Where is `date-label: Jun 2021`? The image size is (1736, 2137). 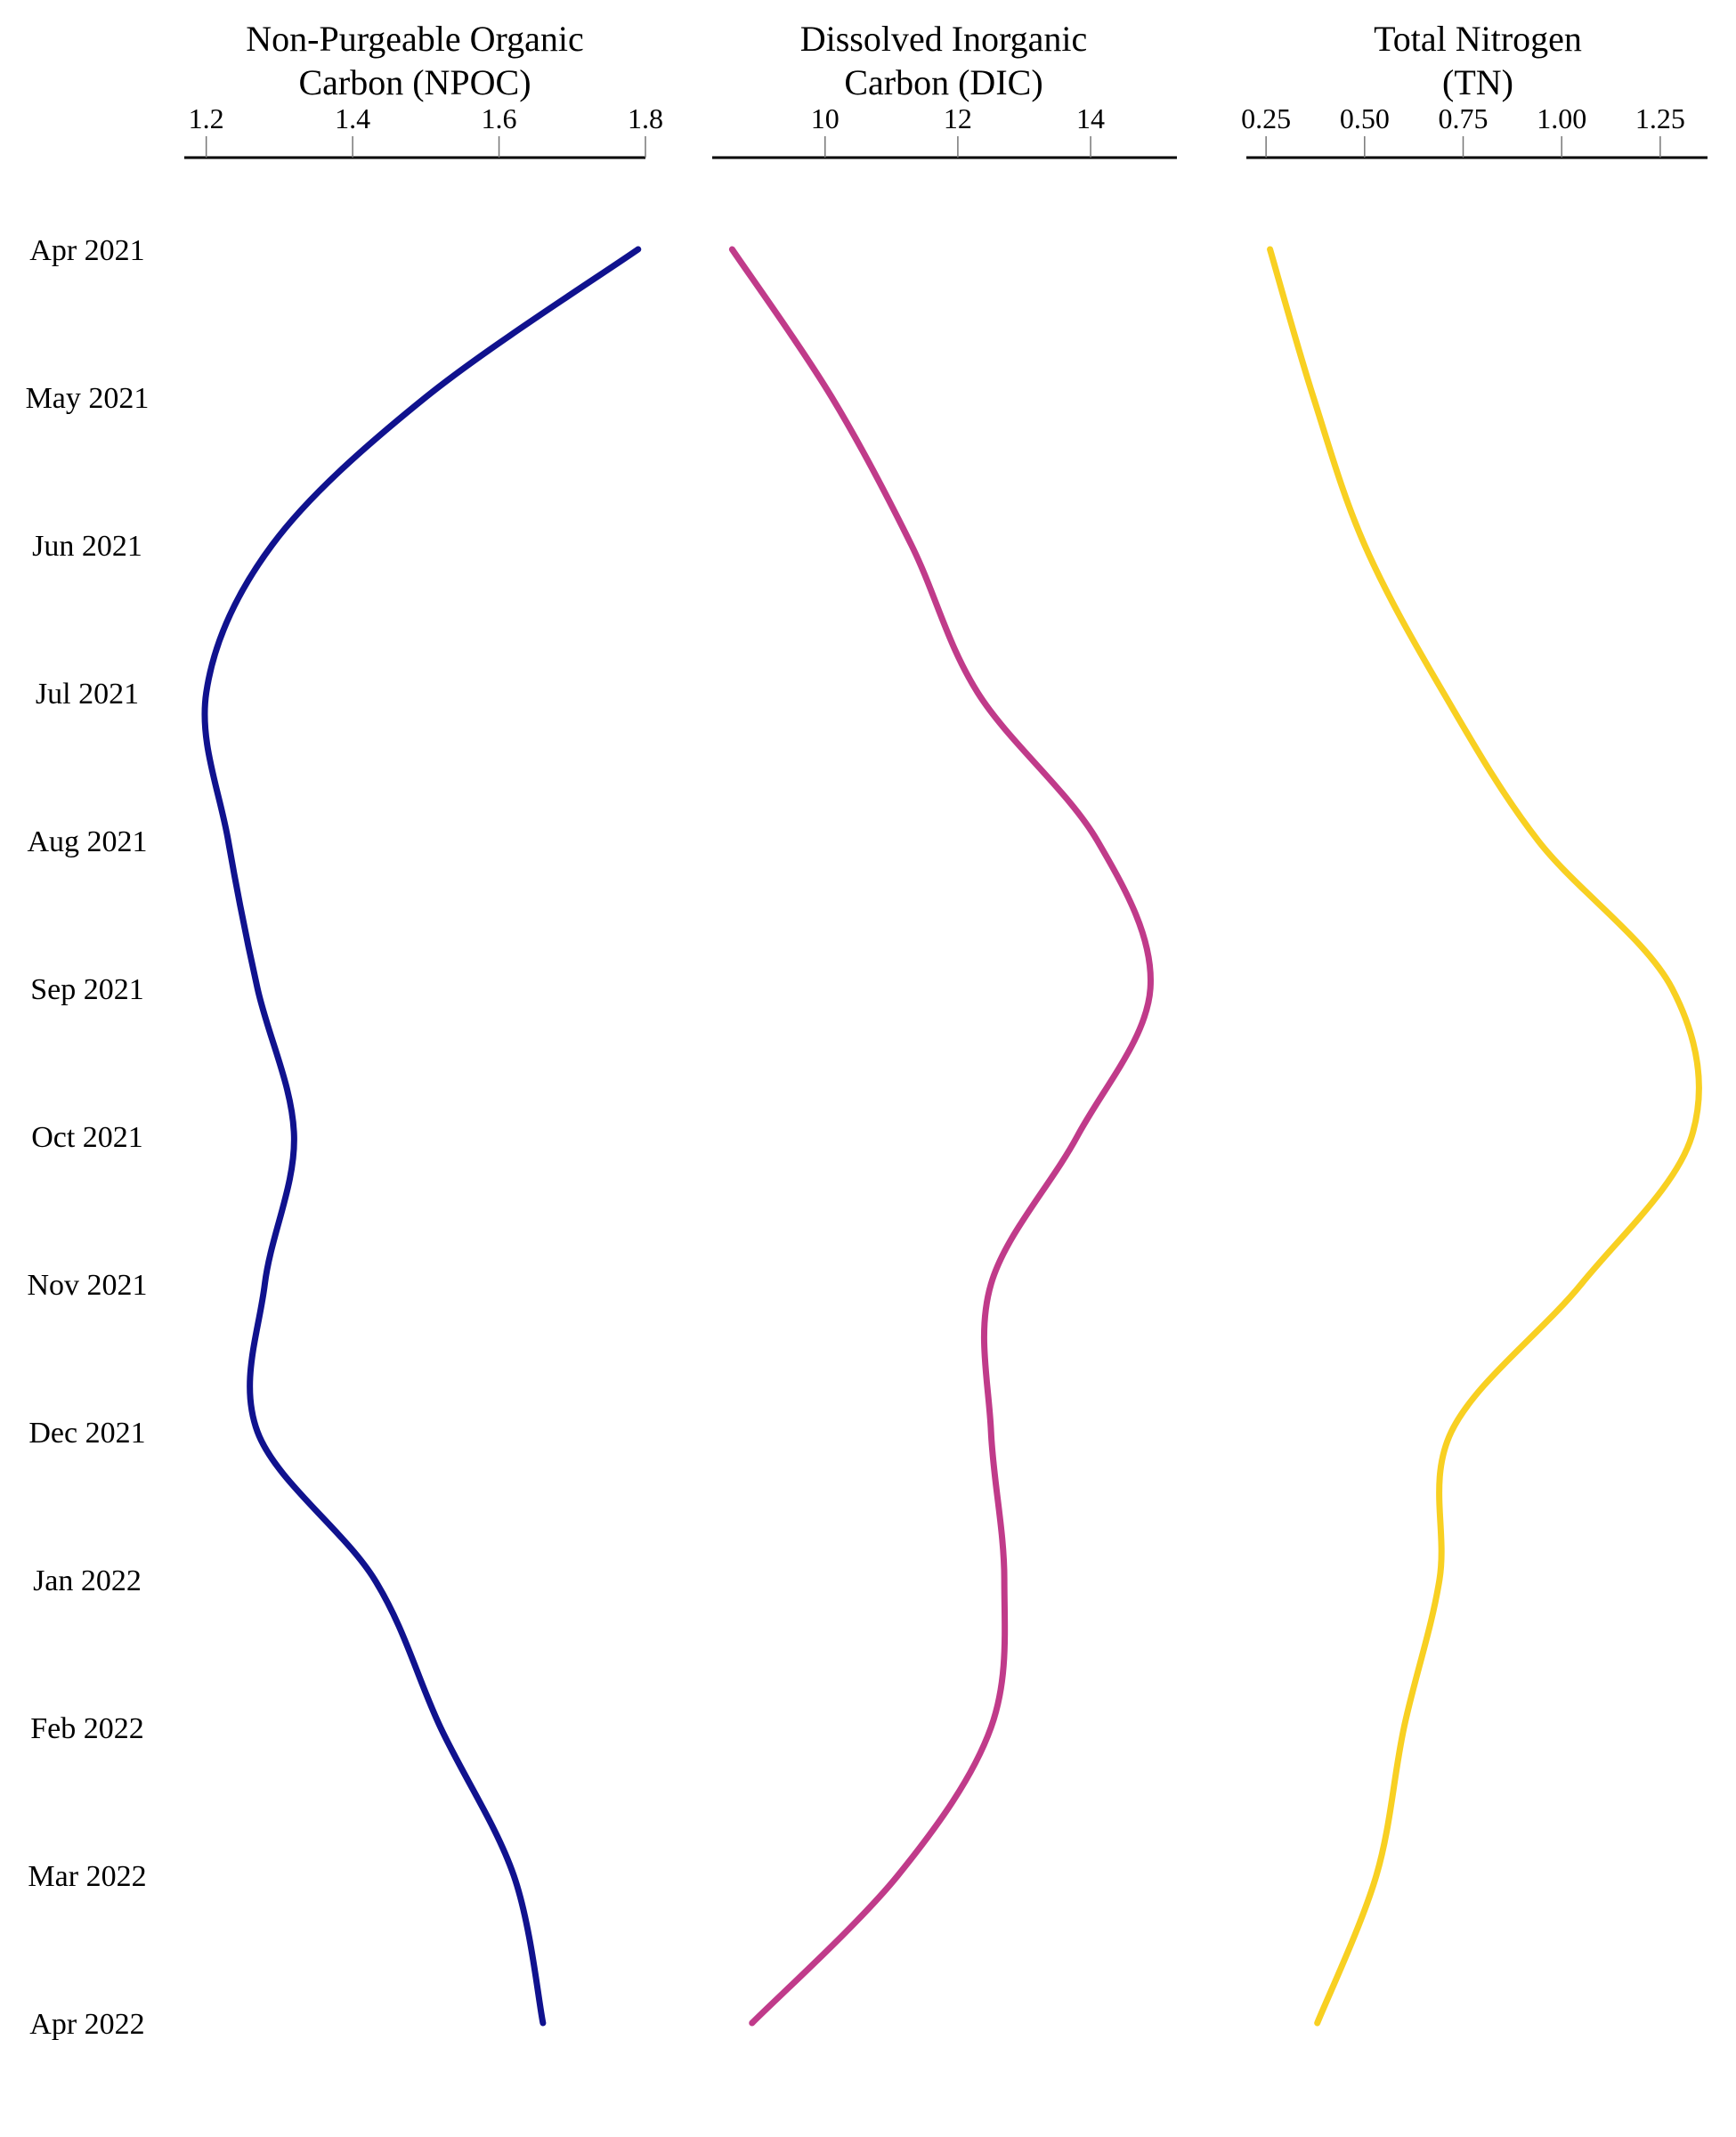
date-label: Jun 2021 is located at coordinates (87, 546).